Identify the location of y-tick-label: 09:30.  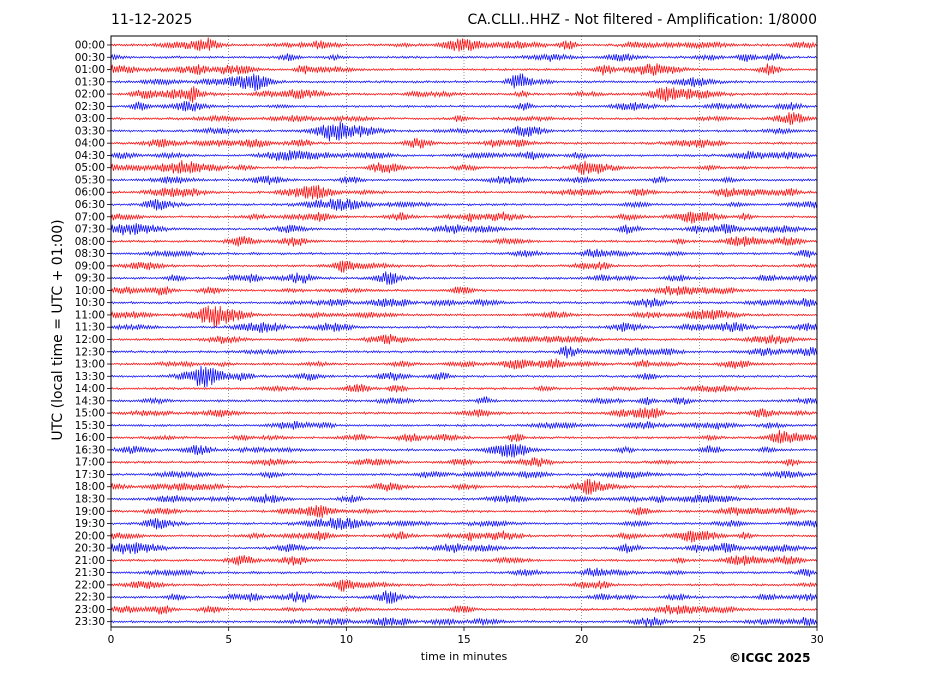
(90, 279).